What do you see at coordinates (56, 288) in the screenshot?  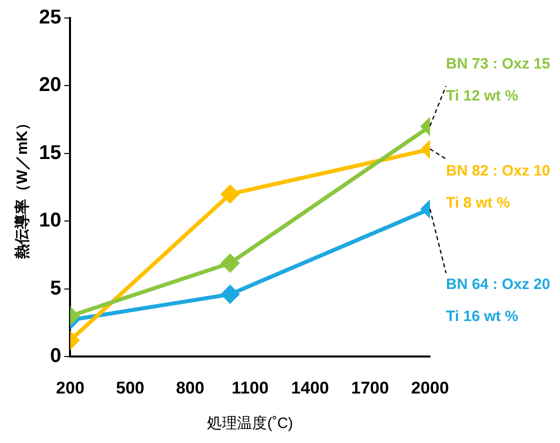 I see `y-tick-label: 5` at bounding box center [56, 288].